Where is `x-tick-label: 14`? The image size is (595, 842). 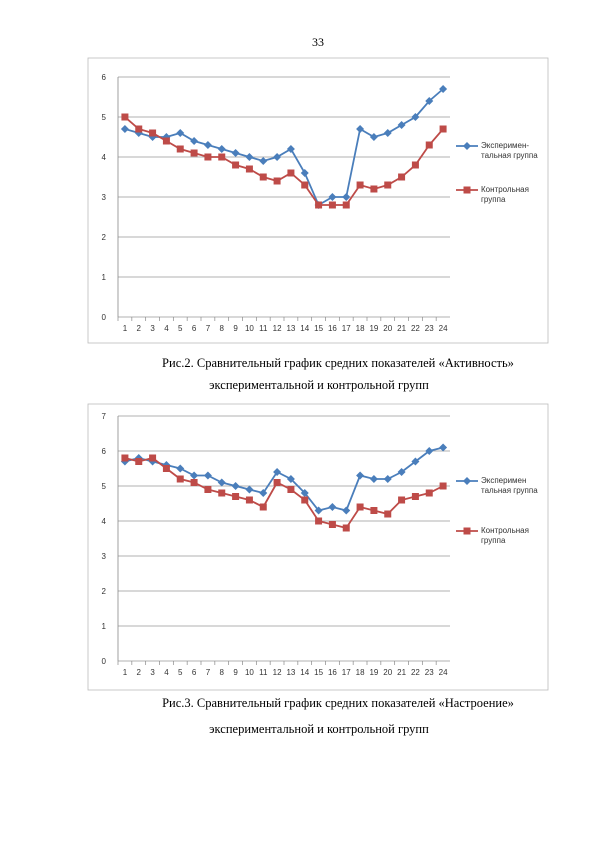
x-tick-label: 14 is located at coordinates (304, 328).